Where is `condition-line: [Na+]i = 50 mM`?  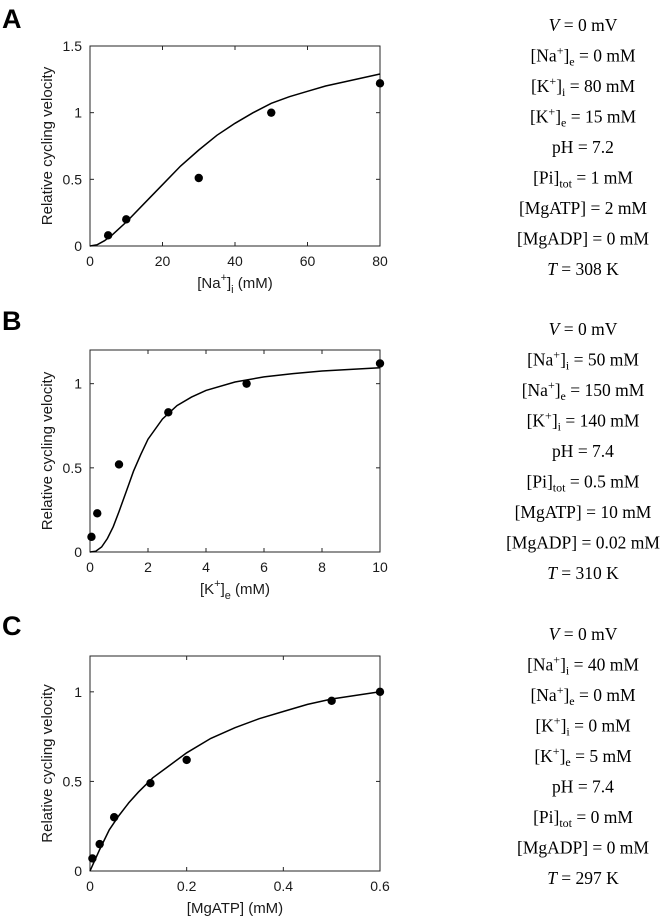
condition-line: [Na+]i = 50 mM is located at coordinates (583, 360).